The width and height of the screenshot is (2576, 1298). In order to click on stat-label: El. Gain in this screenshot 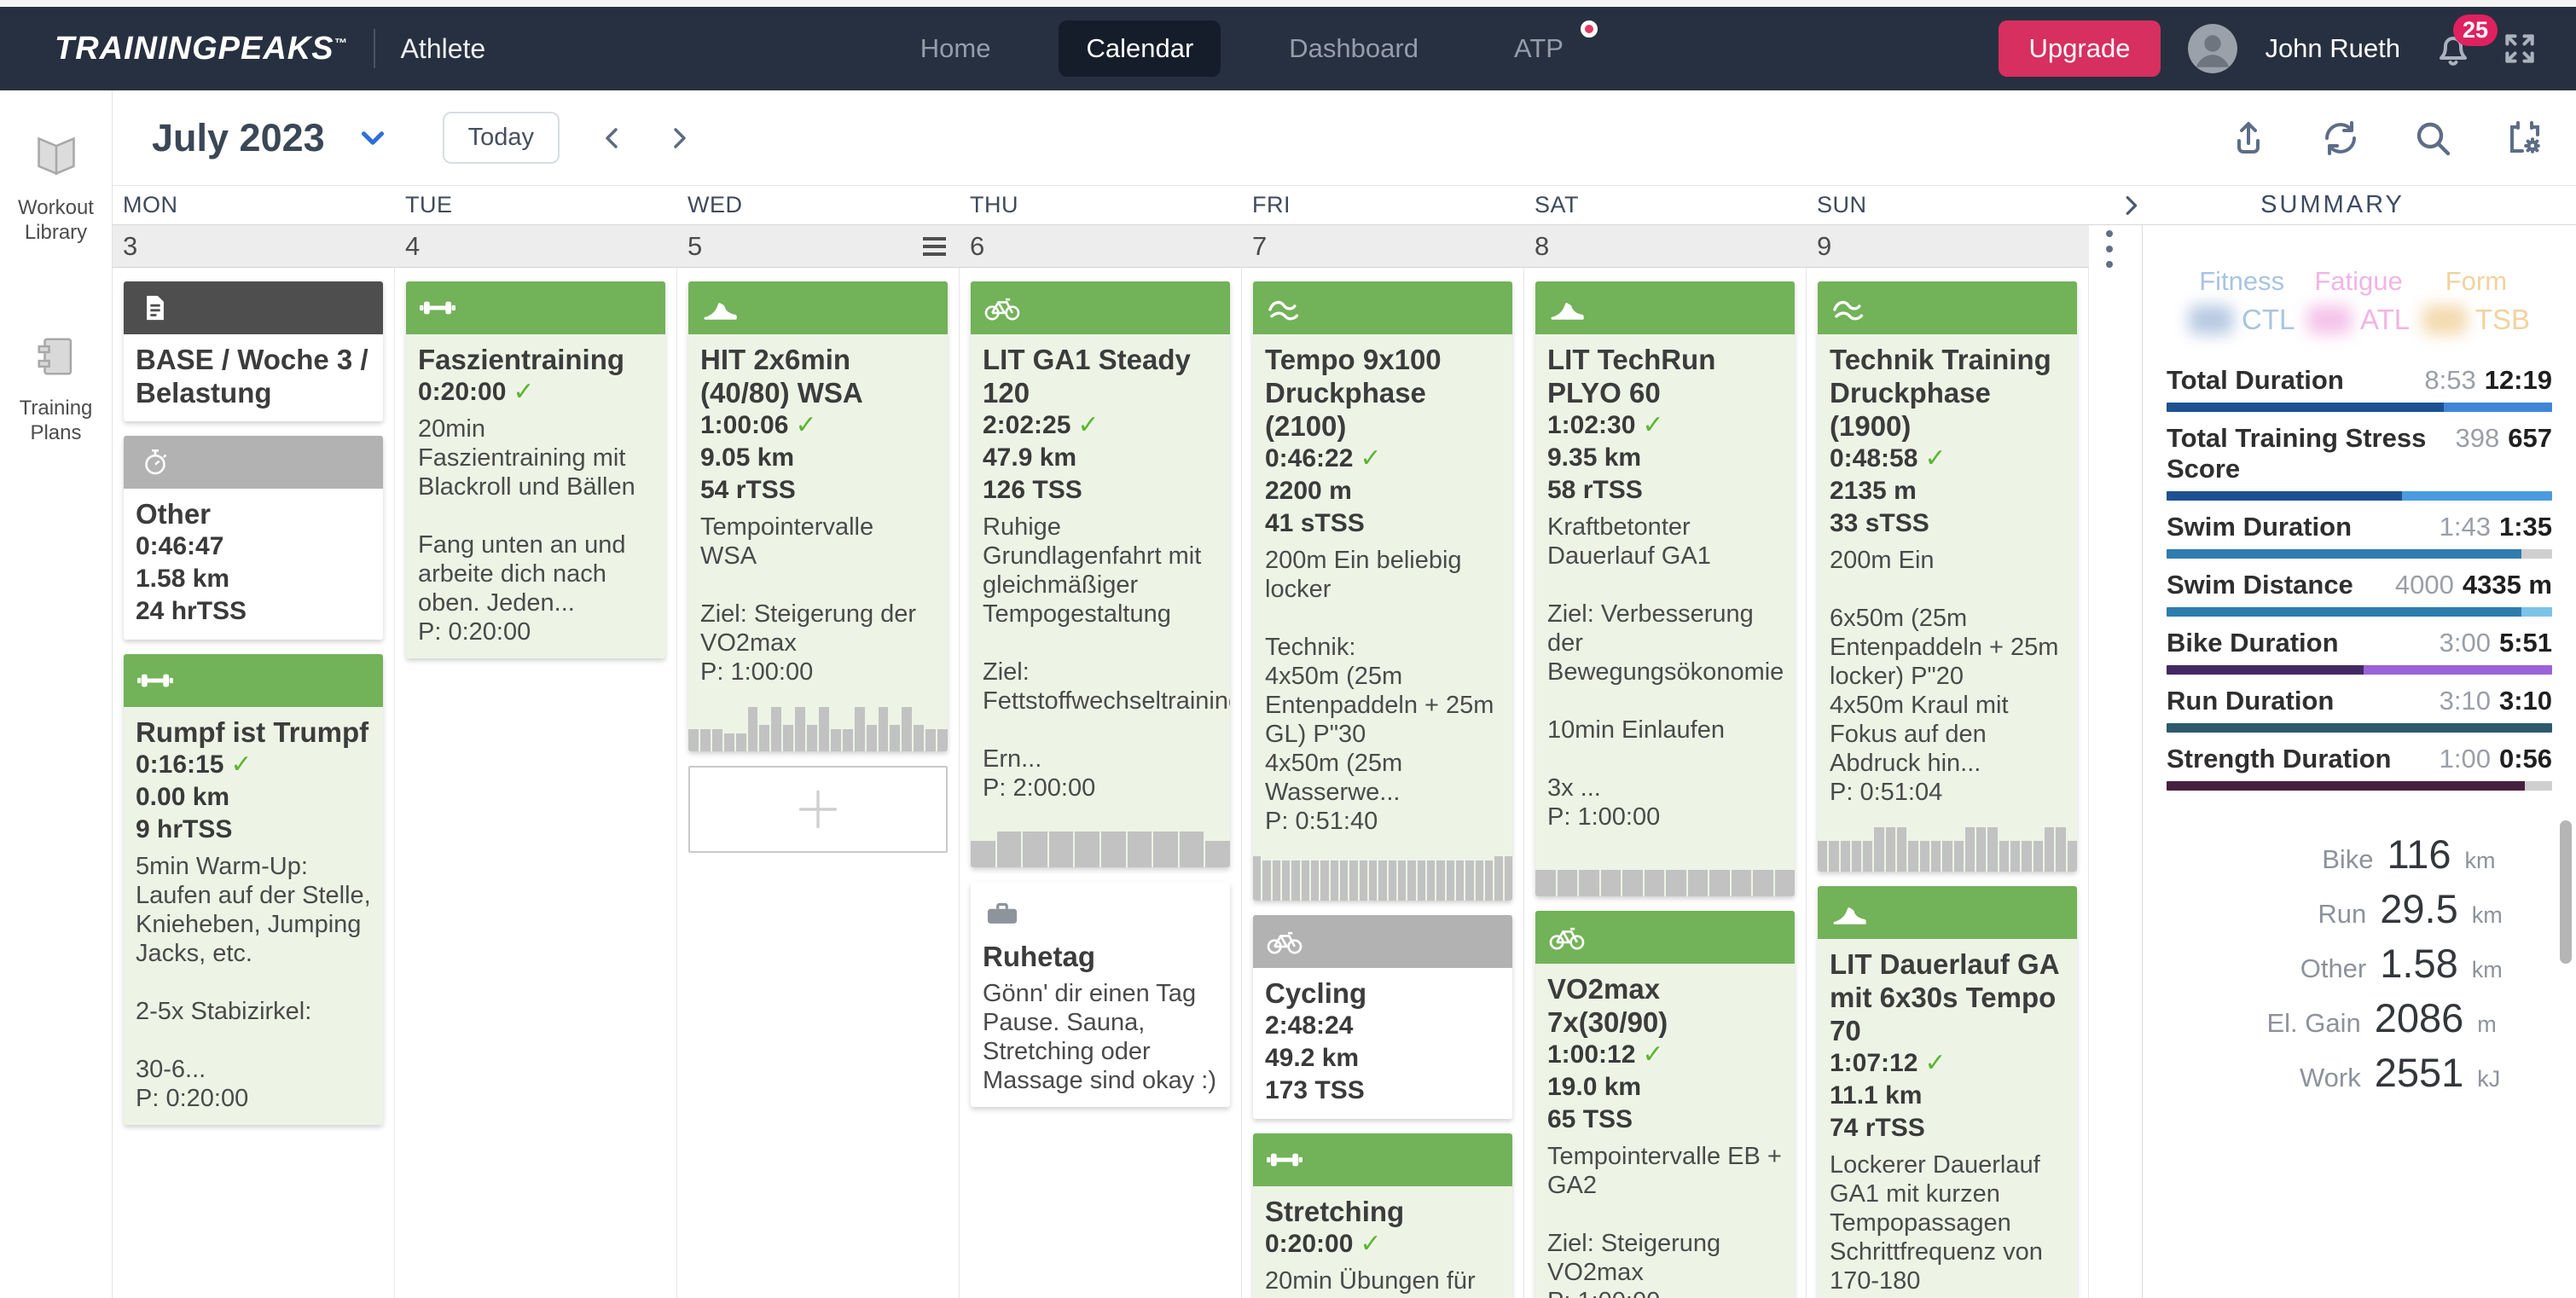, I will do `click(2313, 1023)`.